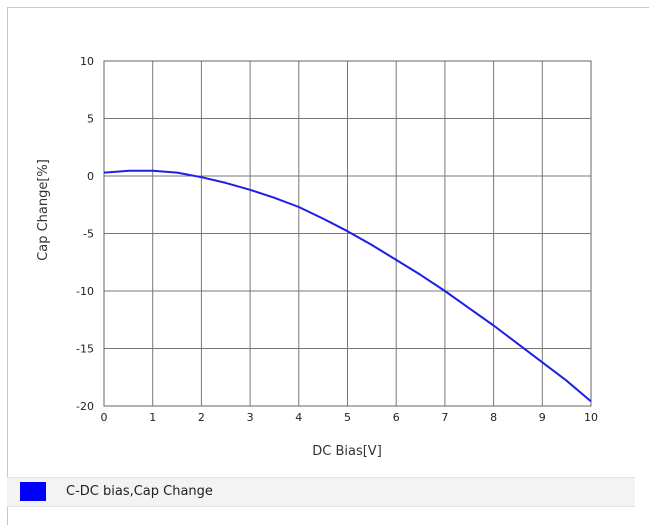 Image resolution: width=649 pixels, height=525 pixels. What do you see at coordinates (104, 417) in the screenshot?
I see `x-tick-label: 0` at bounding box center [104, 417].